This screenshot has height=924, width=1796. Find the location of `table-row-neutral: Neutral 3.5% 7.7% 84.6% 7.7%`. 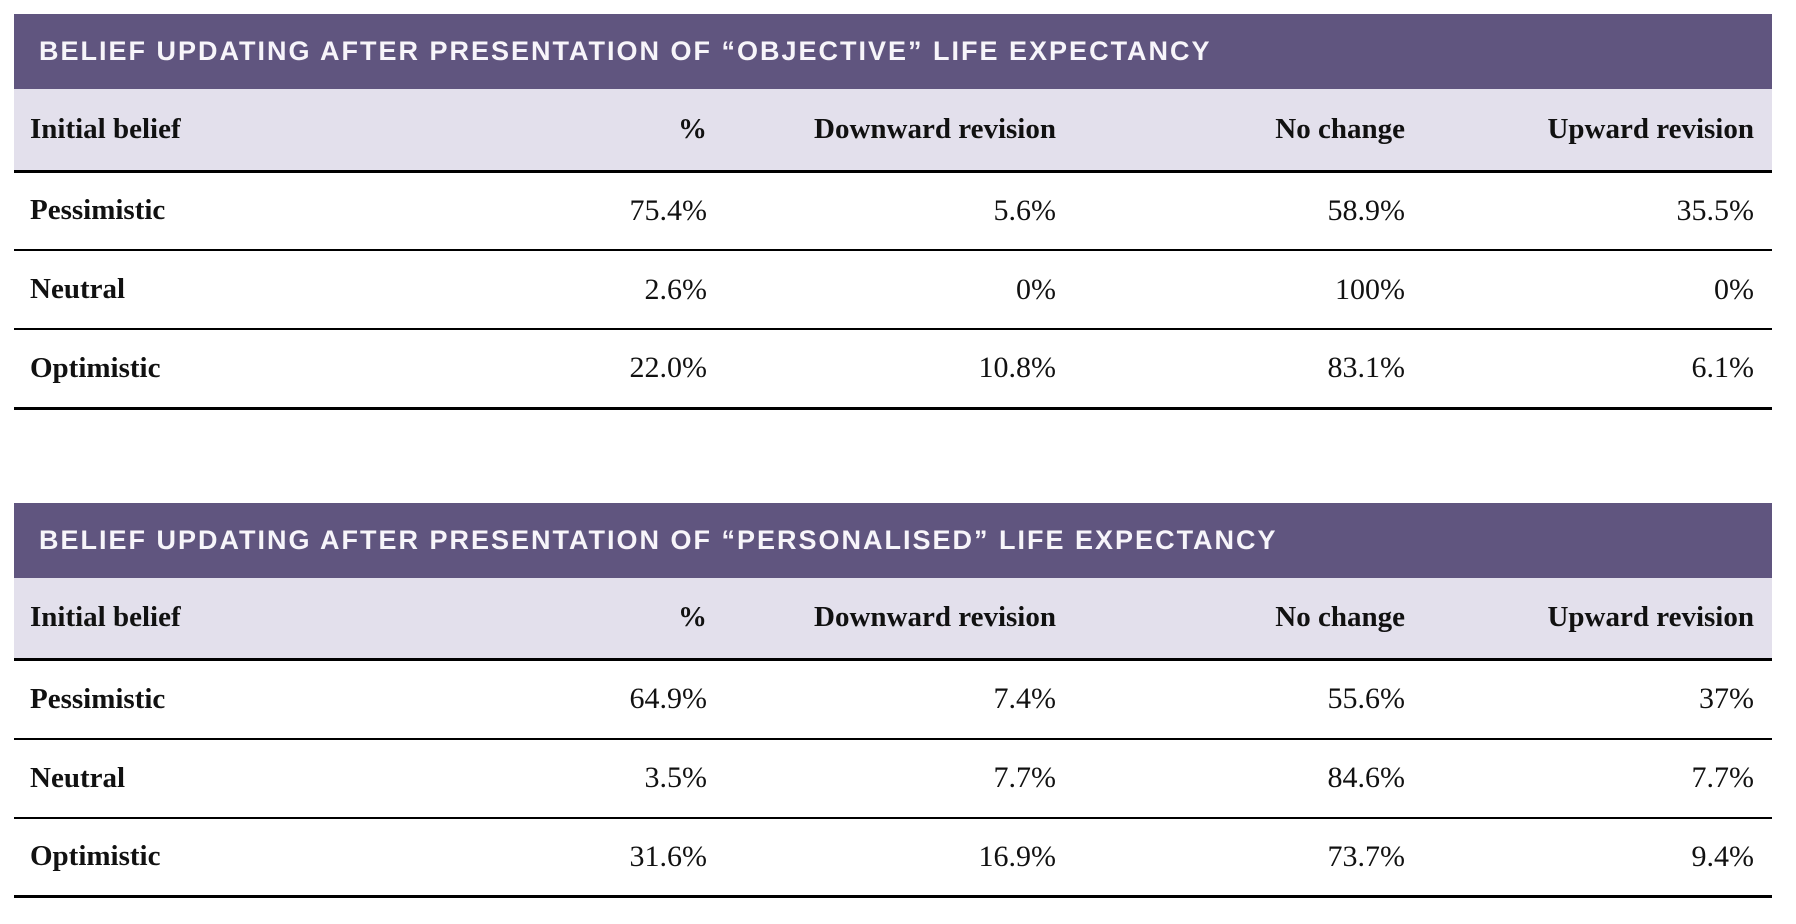

table-row-neutral: Neutral 3.5% 7.7% 84.6% 7.7% is located at coordinates (893, 778).